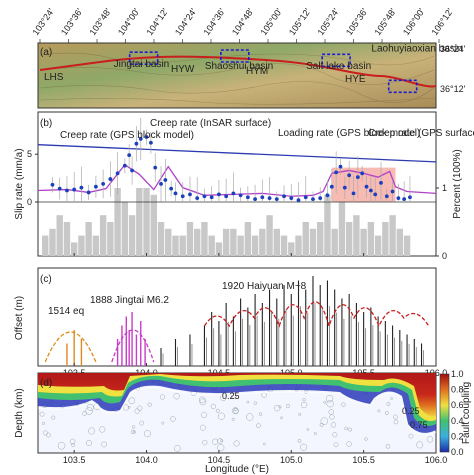 This screenshot has width=474, height=475. Describe the element at coordinates (444, 188) in the screenshot. I see `percent-tick-label: 1` at that location.